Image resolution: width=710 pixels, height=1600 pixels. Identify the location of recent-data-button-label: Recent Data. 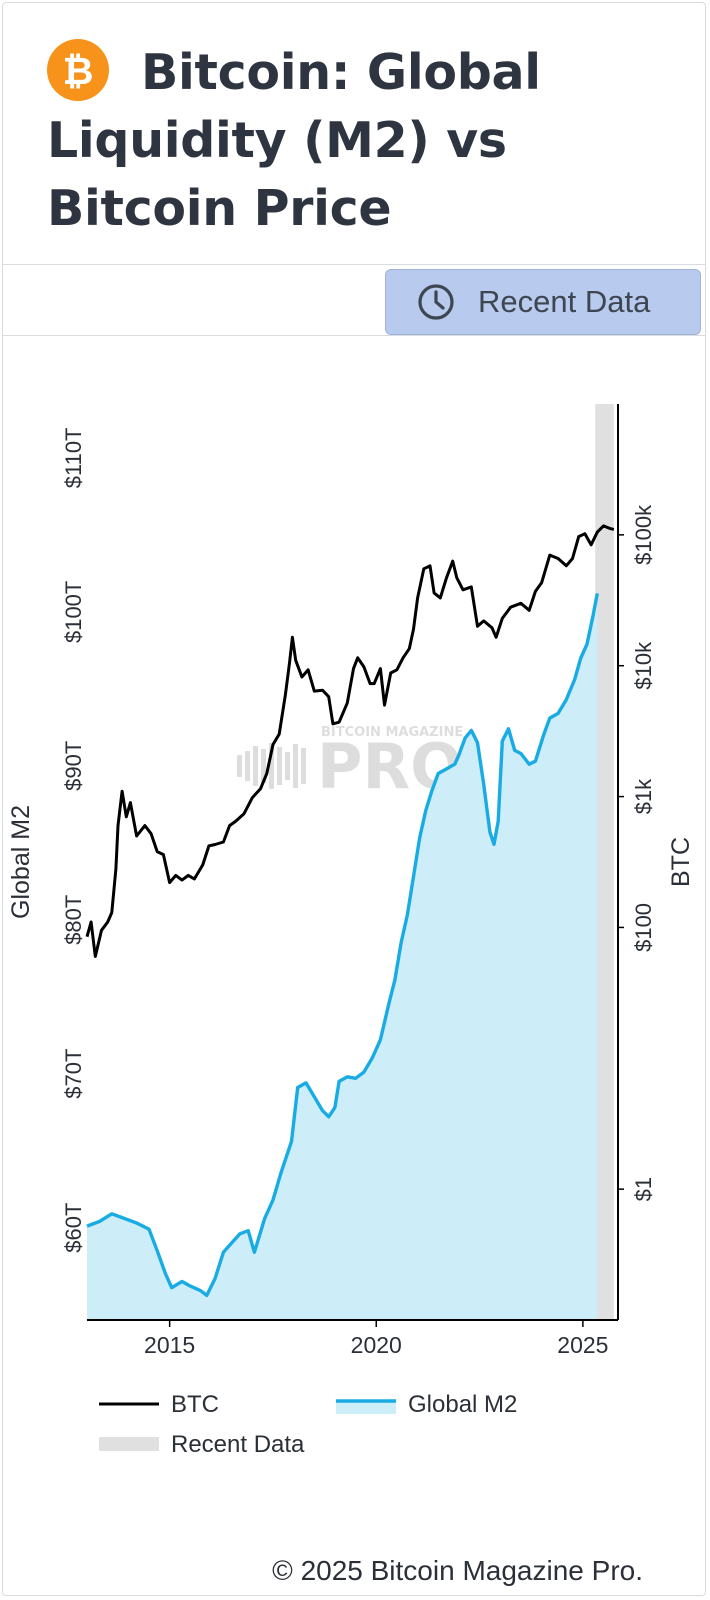
(564, 301).